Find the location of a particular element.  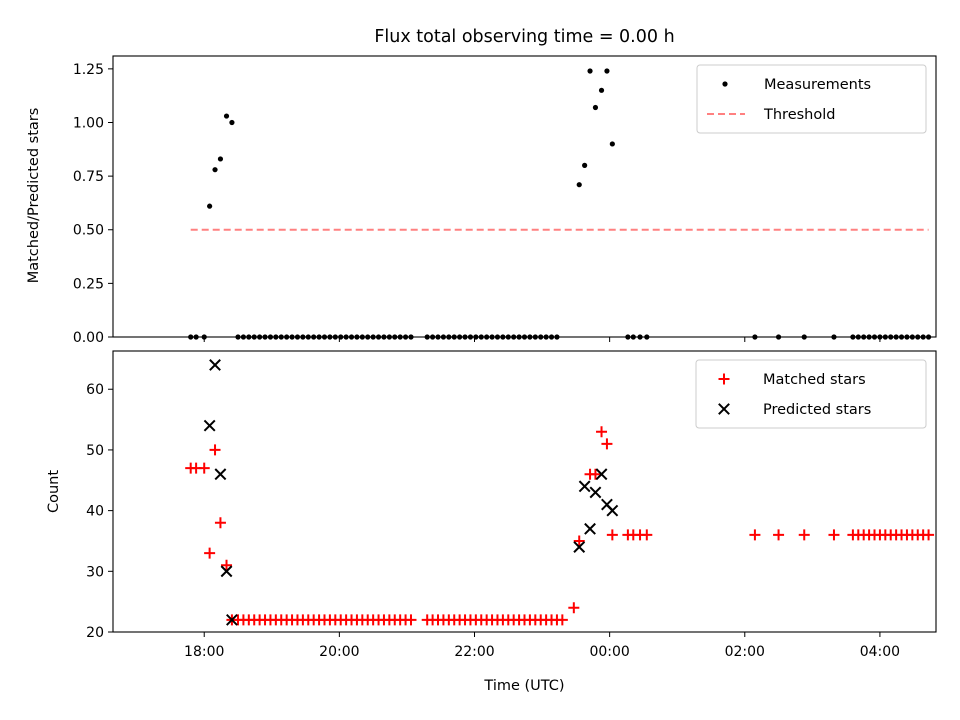

top-ytick-label: 0.50 is located at coordinates (88, 231).